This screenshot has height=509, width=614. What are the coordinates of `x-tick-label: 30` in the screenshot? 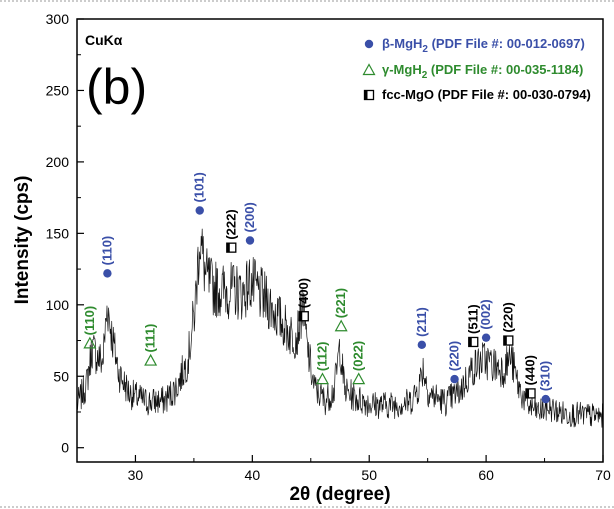 It's located at (136, 475).